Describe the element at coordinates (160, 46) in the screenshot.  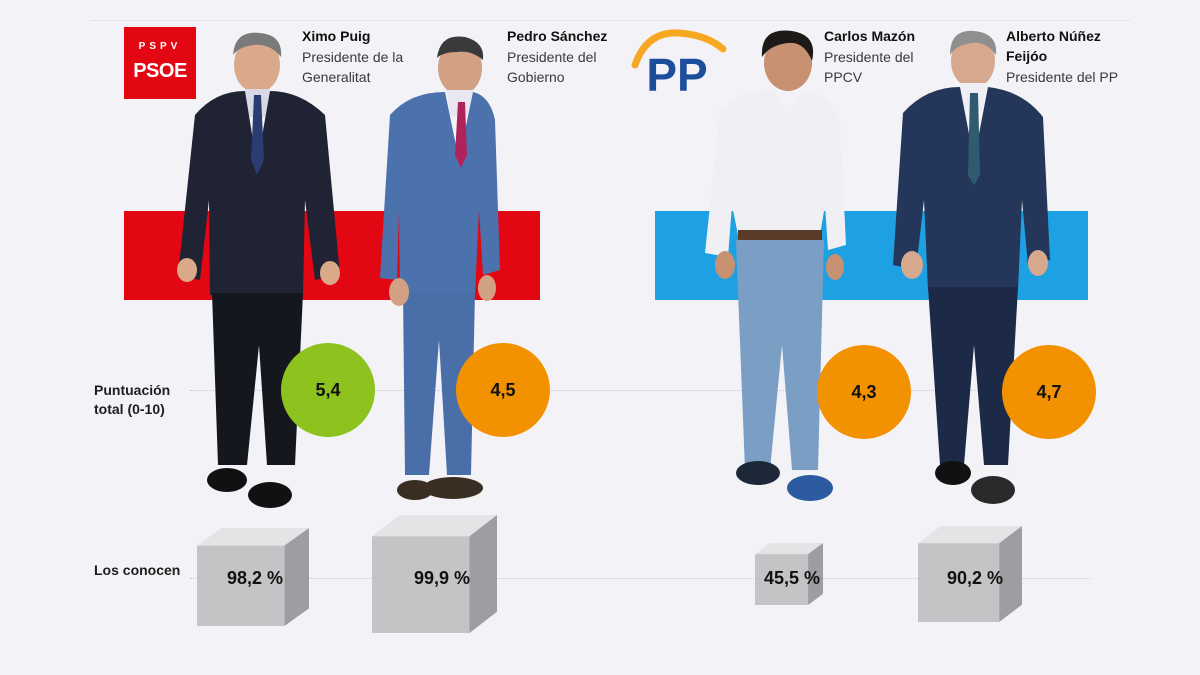
I see `psoe-logo-top: PSPV` at that location.